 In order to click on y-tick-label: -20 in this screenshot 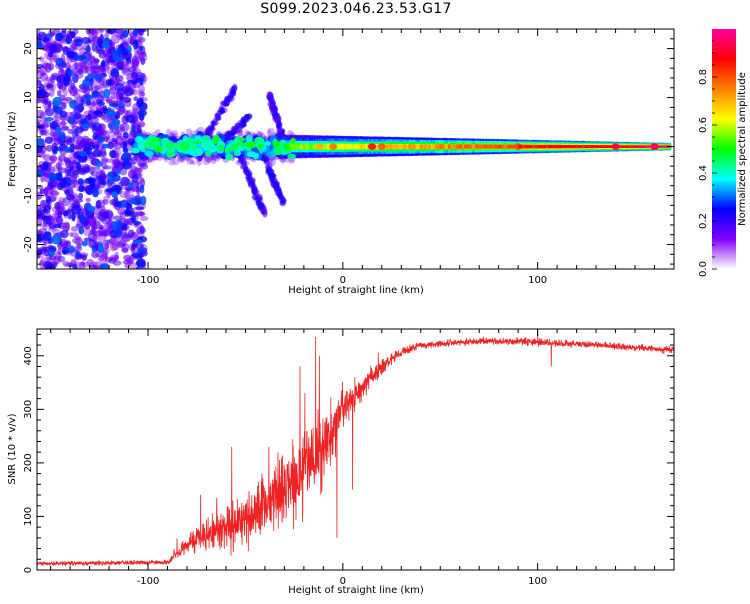, I will do `click(28, 244)`.